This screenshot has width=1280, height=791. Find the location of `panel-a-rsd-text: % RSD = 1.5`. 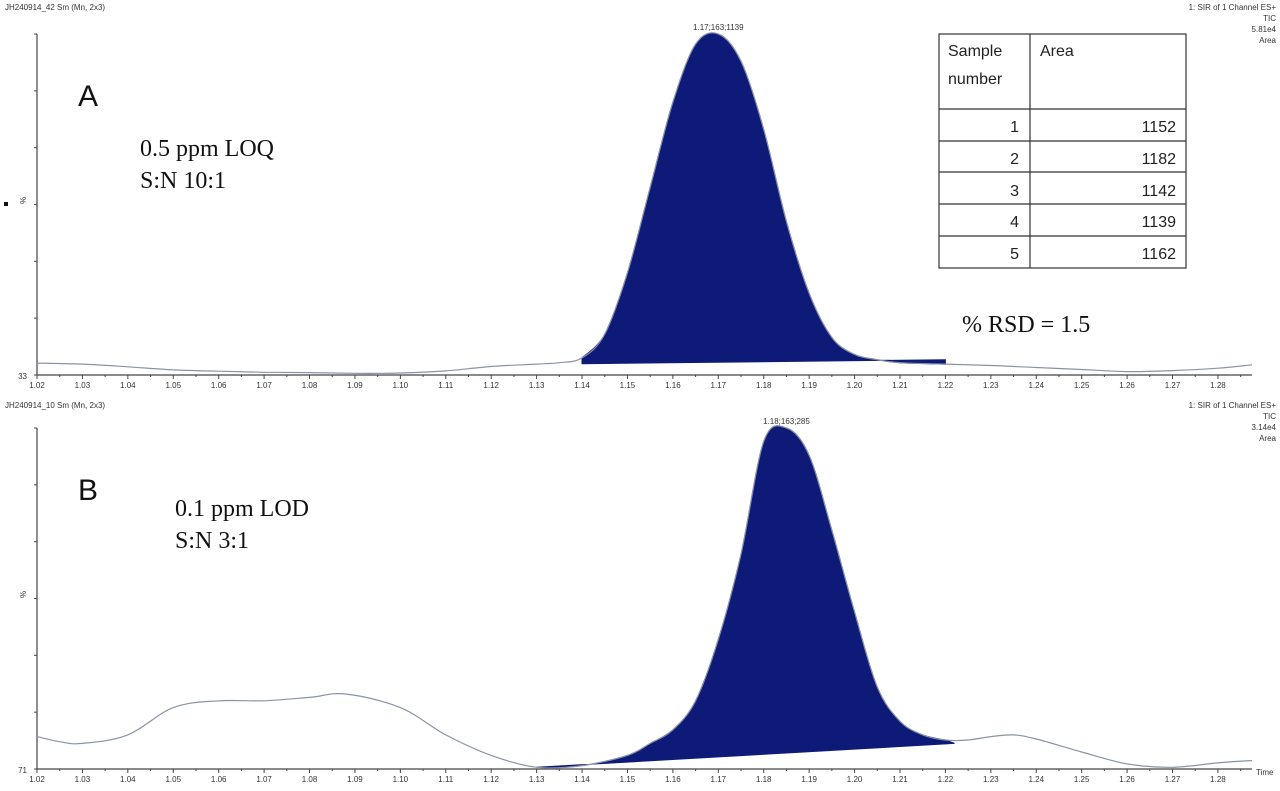

panel-a-rsd-text: % RSD = 1.5 is located at coordinates (1026, 325).